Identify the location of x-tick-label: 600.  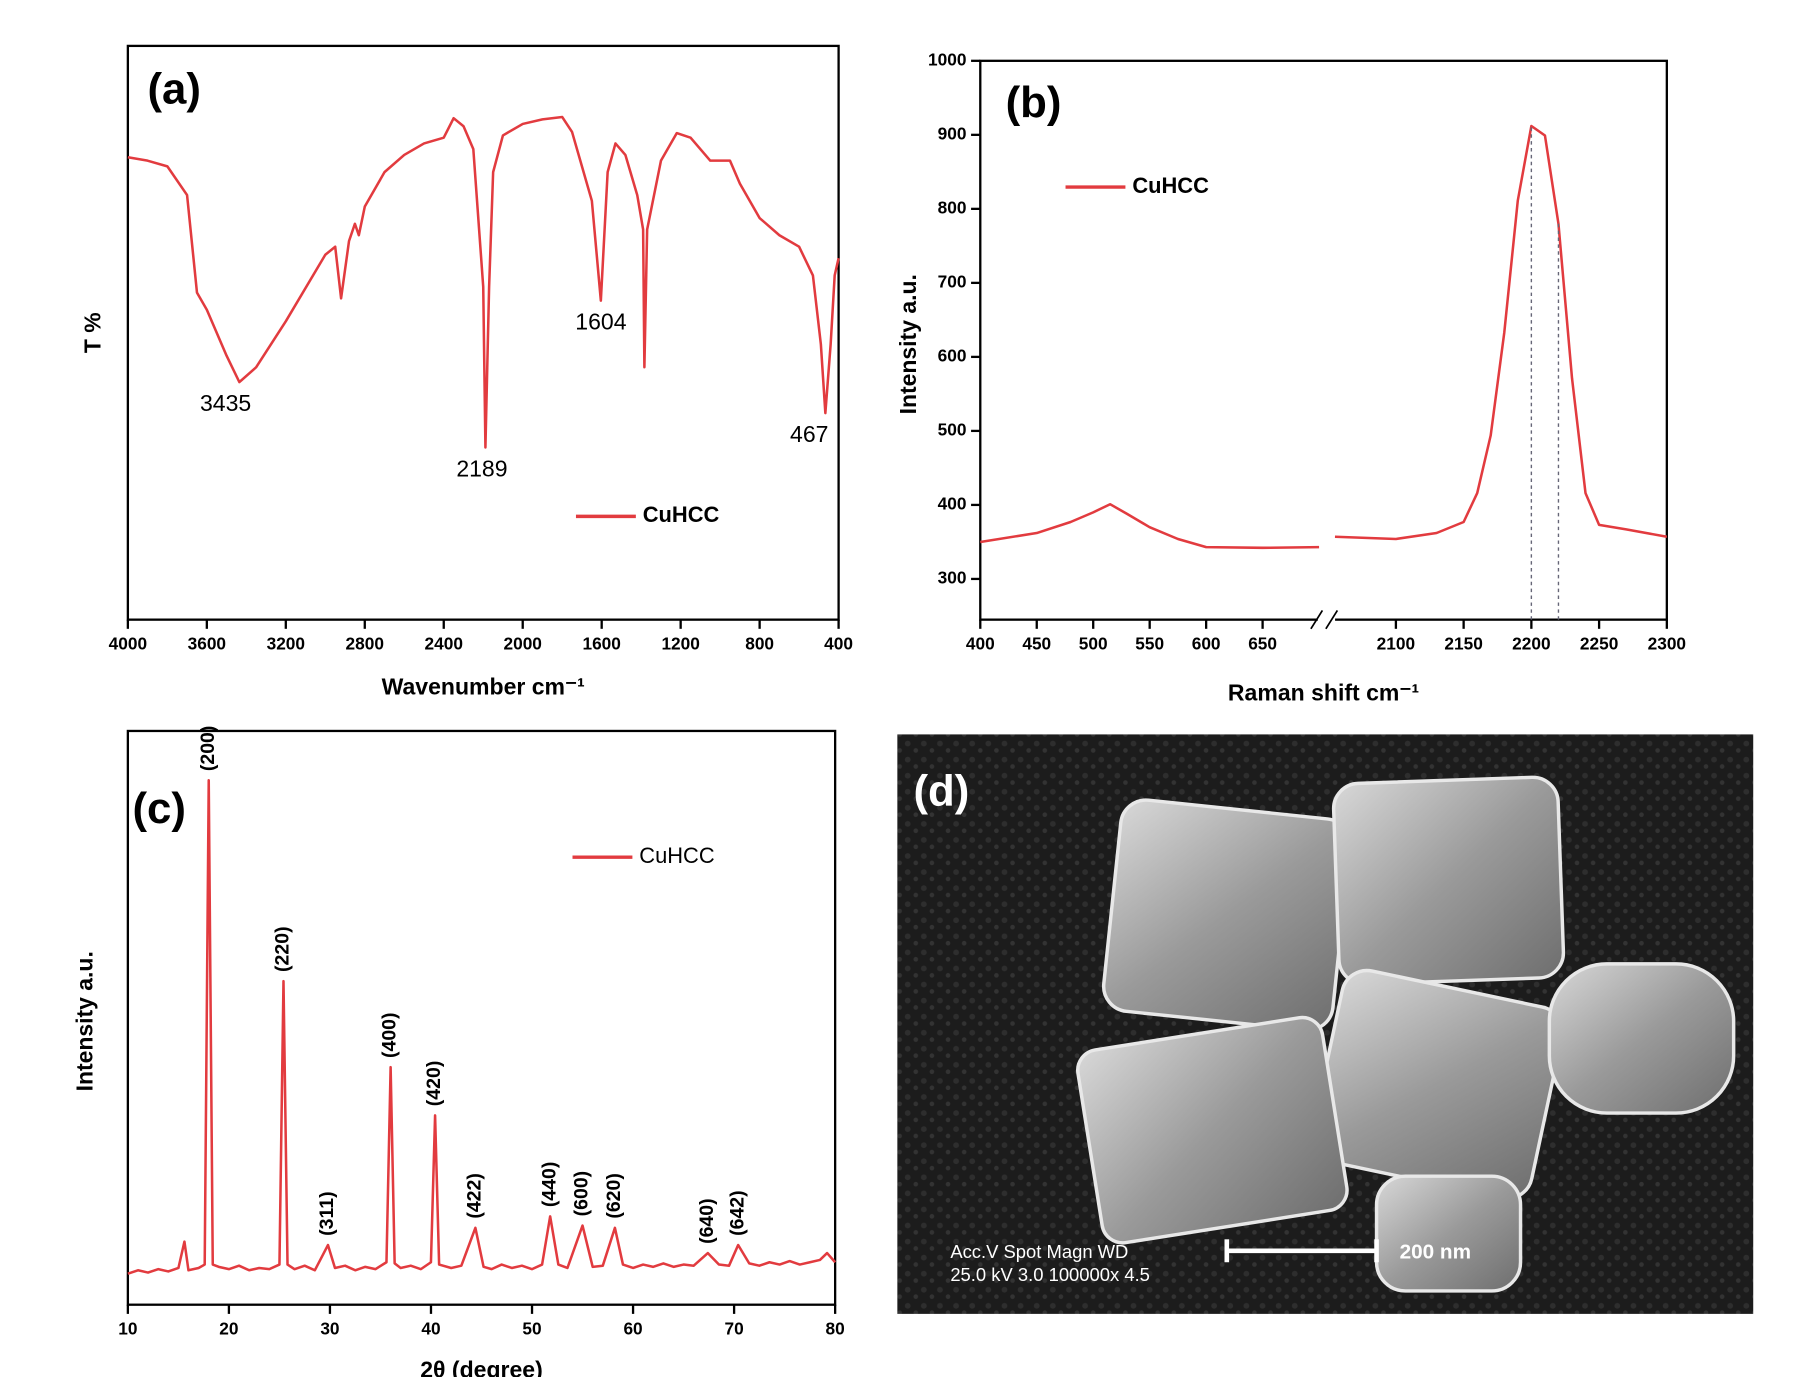
(1206, 643).